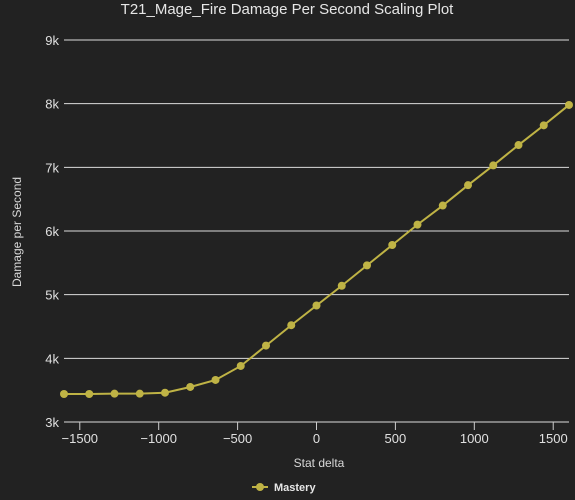 The height and width of the screenshot is (500, 575). Describe the element at coordinates (17, 232) in the screenshot. I see `y-axis-label: Damage per Second` at that location.